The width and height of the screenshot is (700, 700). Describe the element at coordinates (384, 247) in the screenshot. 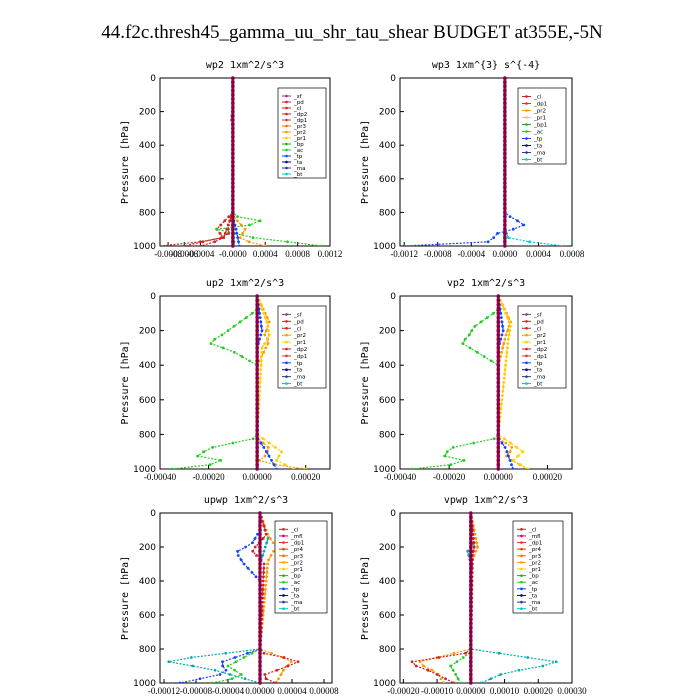

I see `y-tick-label: 1000` at that location.